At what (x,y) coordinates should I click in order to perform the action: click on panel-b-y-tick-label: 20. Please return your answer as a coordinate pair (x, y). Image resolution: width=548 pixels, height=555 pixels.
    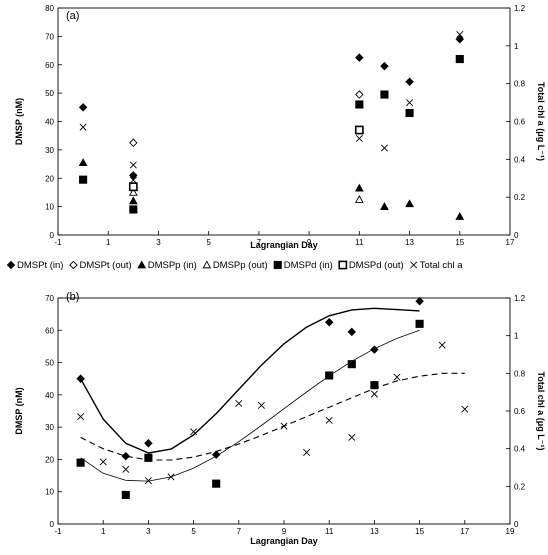
    Looking at the image, I should click on (49, 459).